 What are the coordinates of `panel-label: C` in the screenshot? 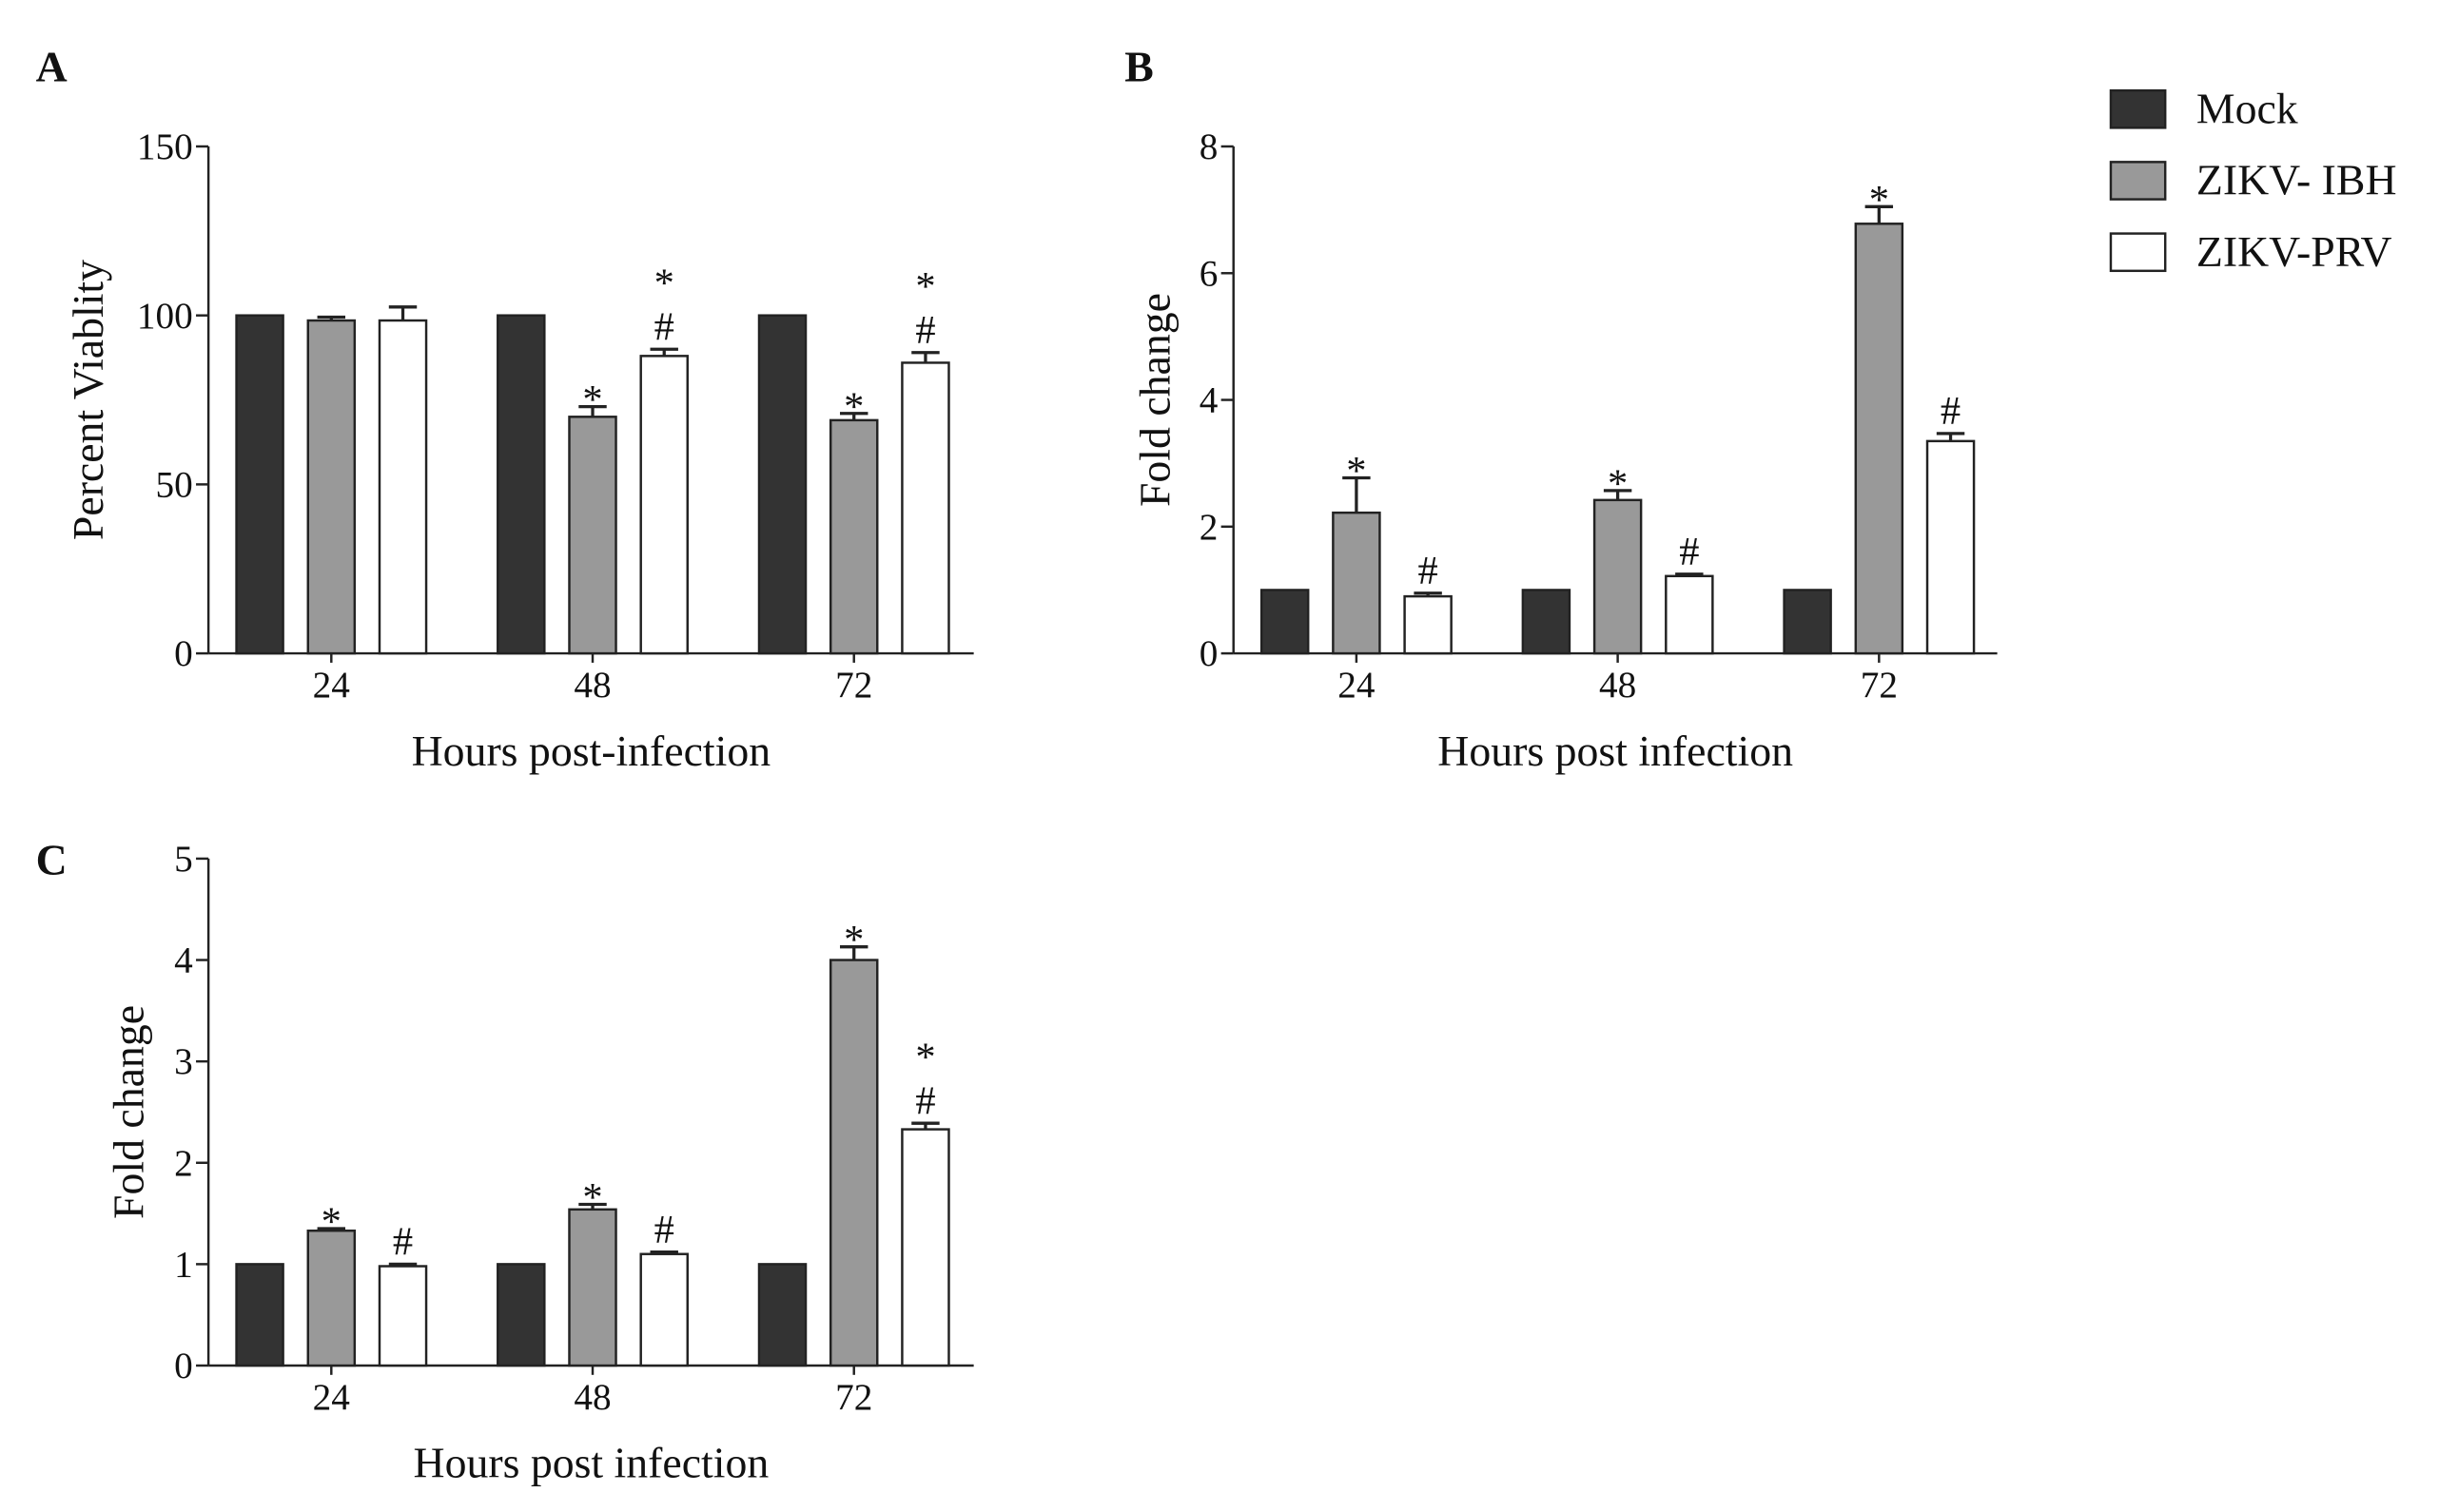 It's located at (52, 859).